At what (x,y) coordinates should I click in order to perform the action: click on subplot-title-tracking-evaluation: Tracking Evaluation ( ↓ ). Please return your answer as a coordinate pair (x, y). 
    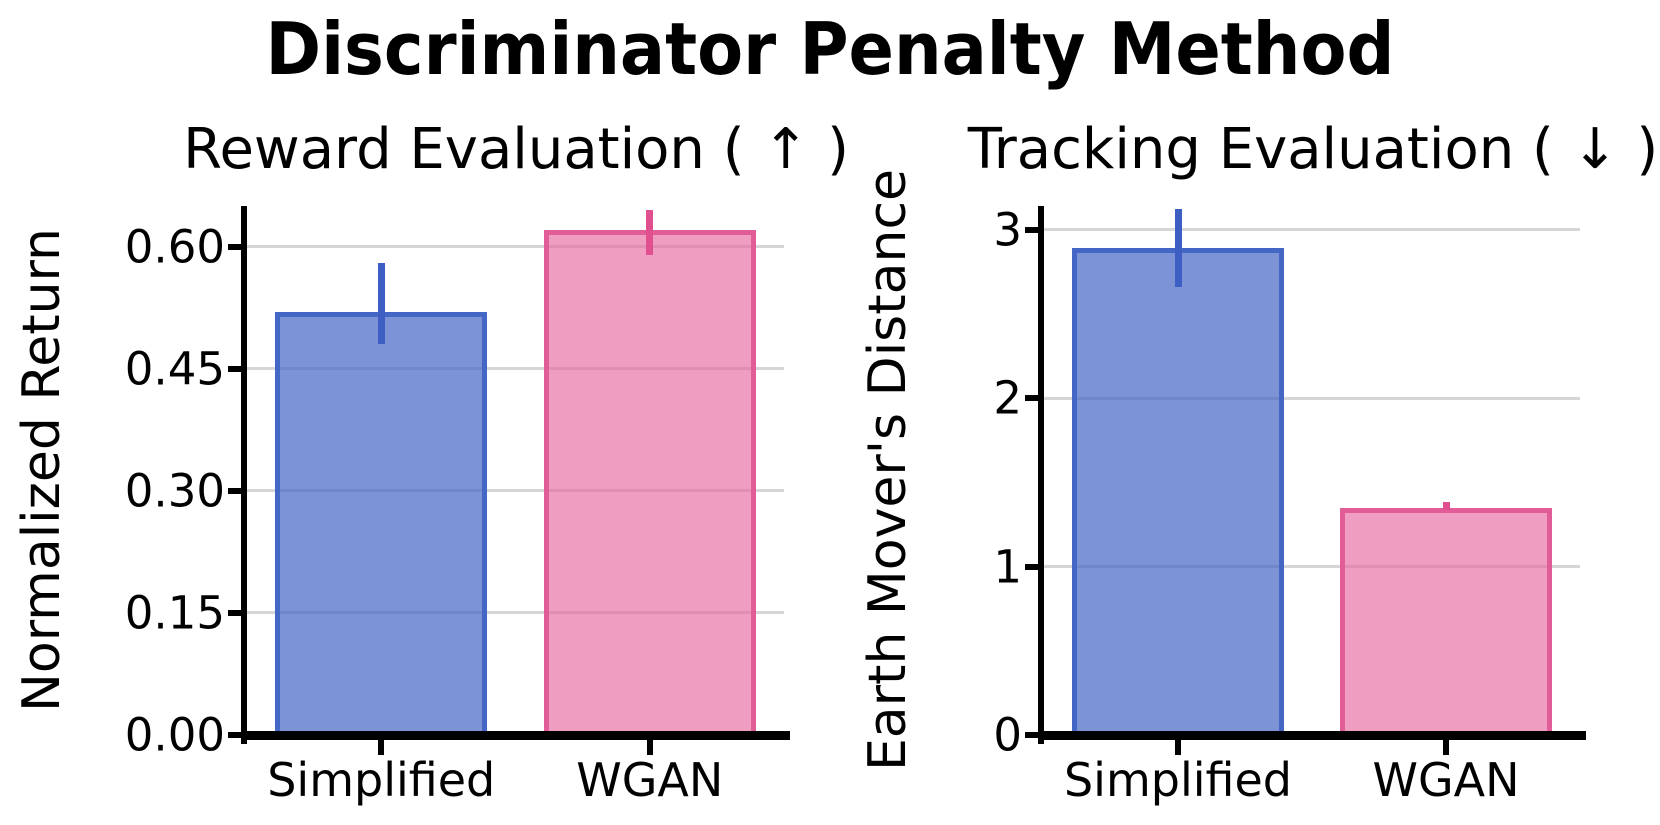
    Looking at the image, I should click on (1313, 149).